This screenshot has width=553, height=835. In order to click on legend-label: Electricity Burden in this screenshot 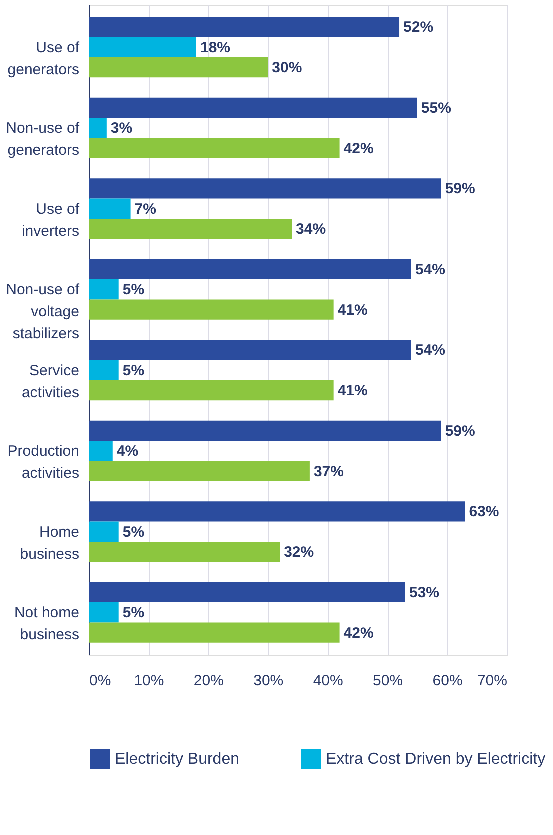, I will do `click(177, 759)`.